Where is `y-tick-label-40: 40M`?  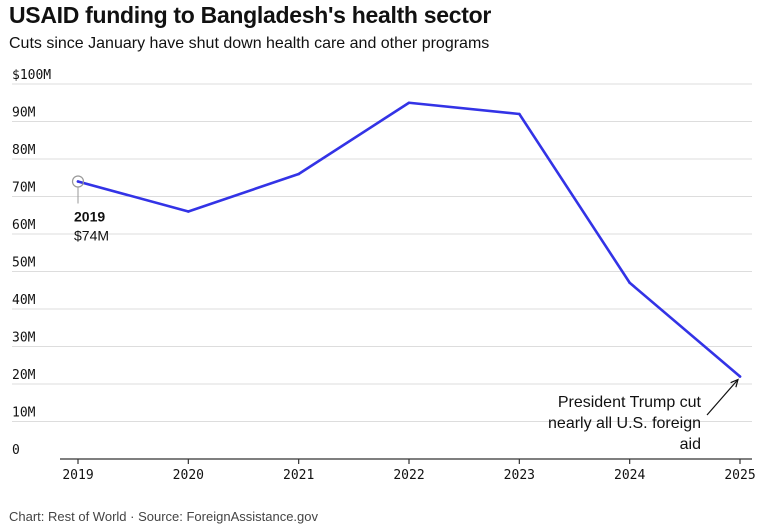 y-tick-label-40: 40M is located at coordinates (24, 300).